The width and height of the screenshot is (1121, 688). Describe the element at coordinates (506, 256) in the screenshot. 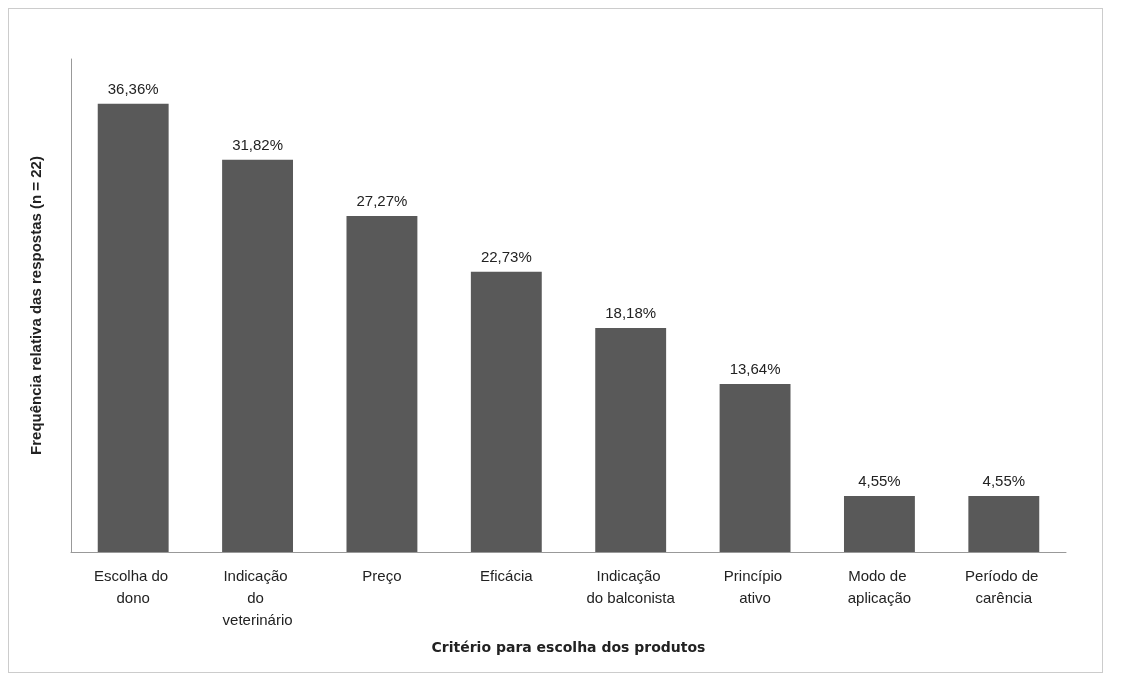

I see `data-label: 22,73%` at that location.